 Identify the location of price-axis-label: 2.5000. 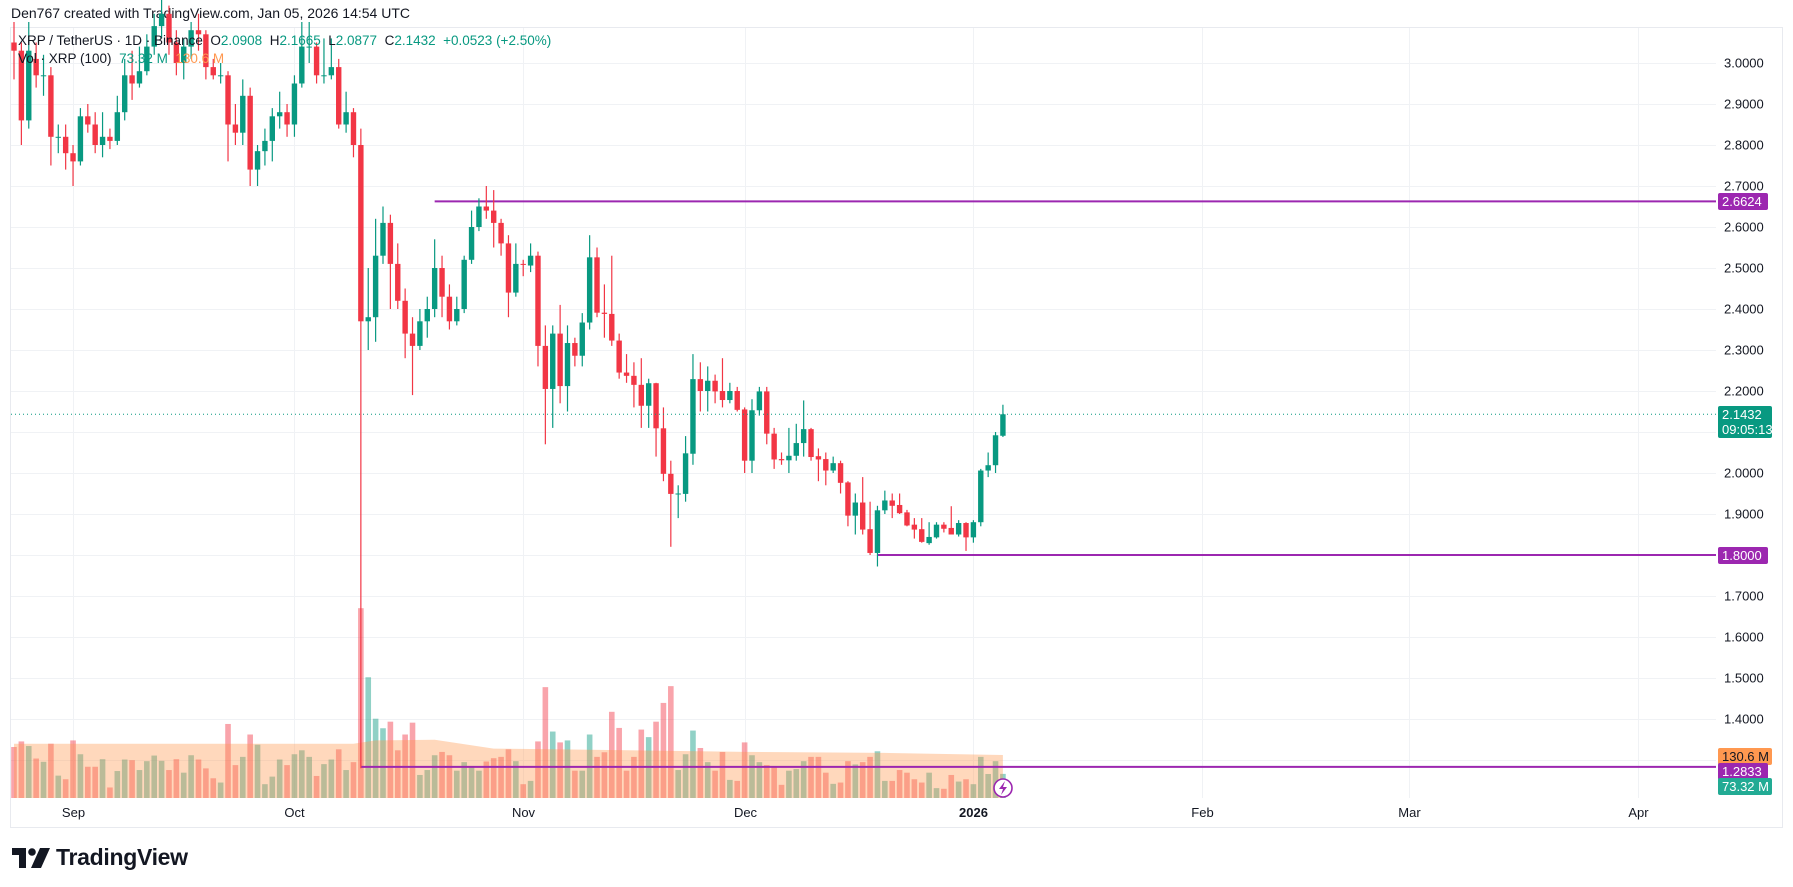
(1744, 268).